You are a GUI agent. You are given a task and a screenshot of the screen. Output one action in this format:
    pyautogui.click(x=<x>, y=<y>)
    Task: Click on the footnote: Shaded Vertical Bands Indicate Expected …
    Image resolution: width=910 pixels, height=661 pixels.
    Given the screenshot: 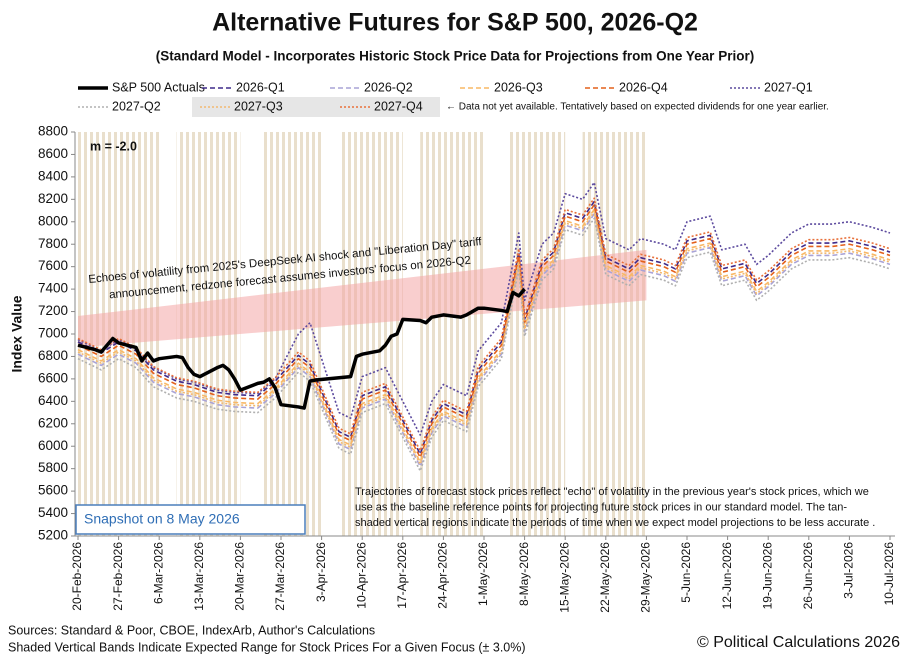 What is the action you would take?
    pyautogui.click(x=267, y=647)
    